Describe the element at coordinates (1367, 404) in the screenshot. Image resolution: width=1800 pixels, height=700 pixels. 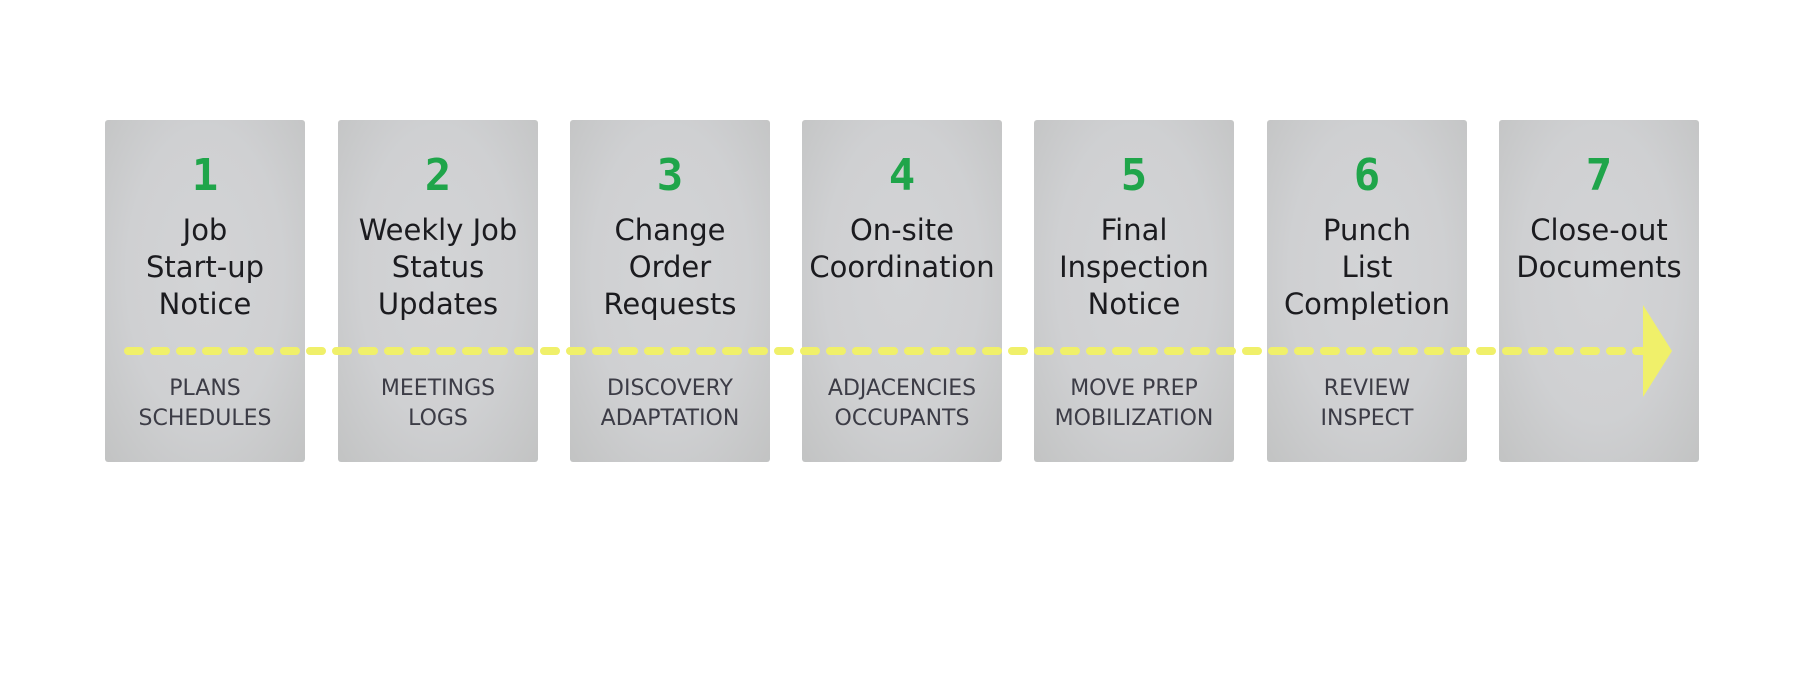
I see `step-tags: REVIEW INSPECT` at that location.